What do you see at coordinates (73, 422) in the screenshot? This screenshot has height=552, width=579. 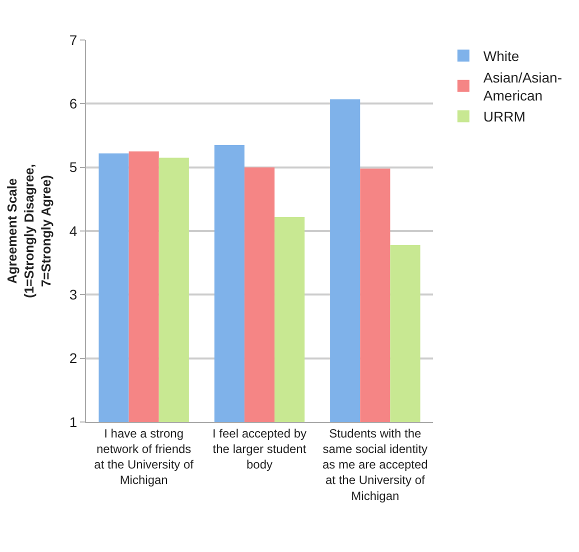 I see `y-tick-label: 1` at bounding box center [73, 422].